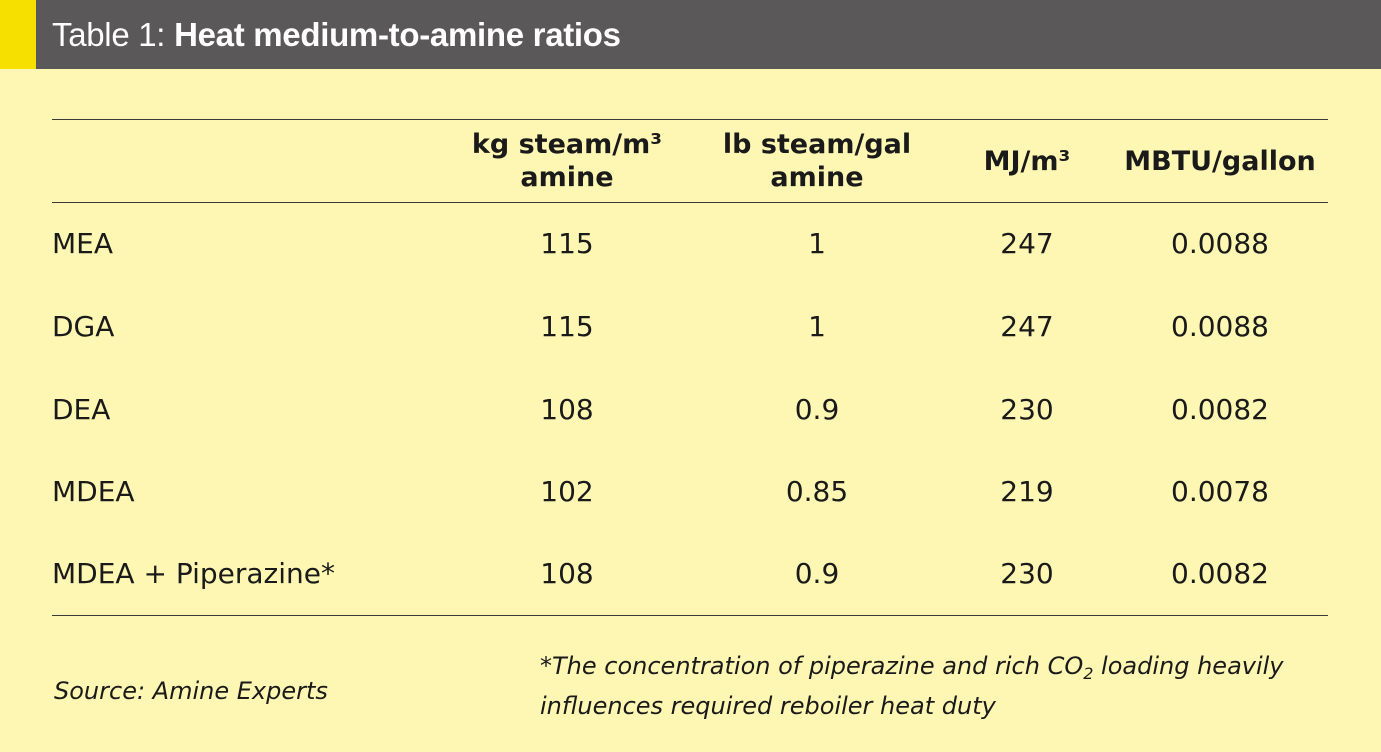 This screenshot has width=1381, height=752. Describe the element at coordinates (690, 573) in the screenshot. I see `table-row: MDEA + Piperazine* 108 0.9 230 0.0082` at that location.